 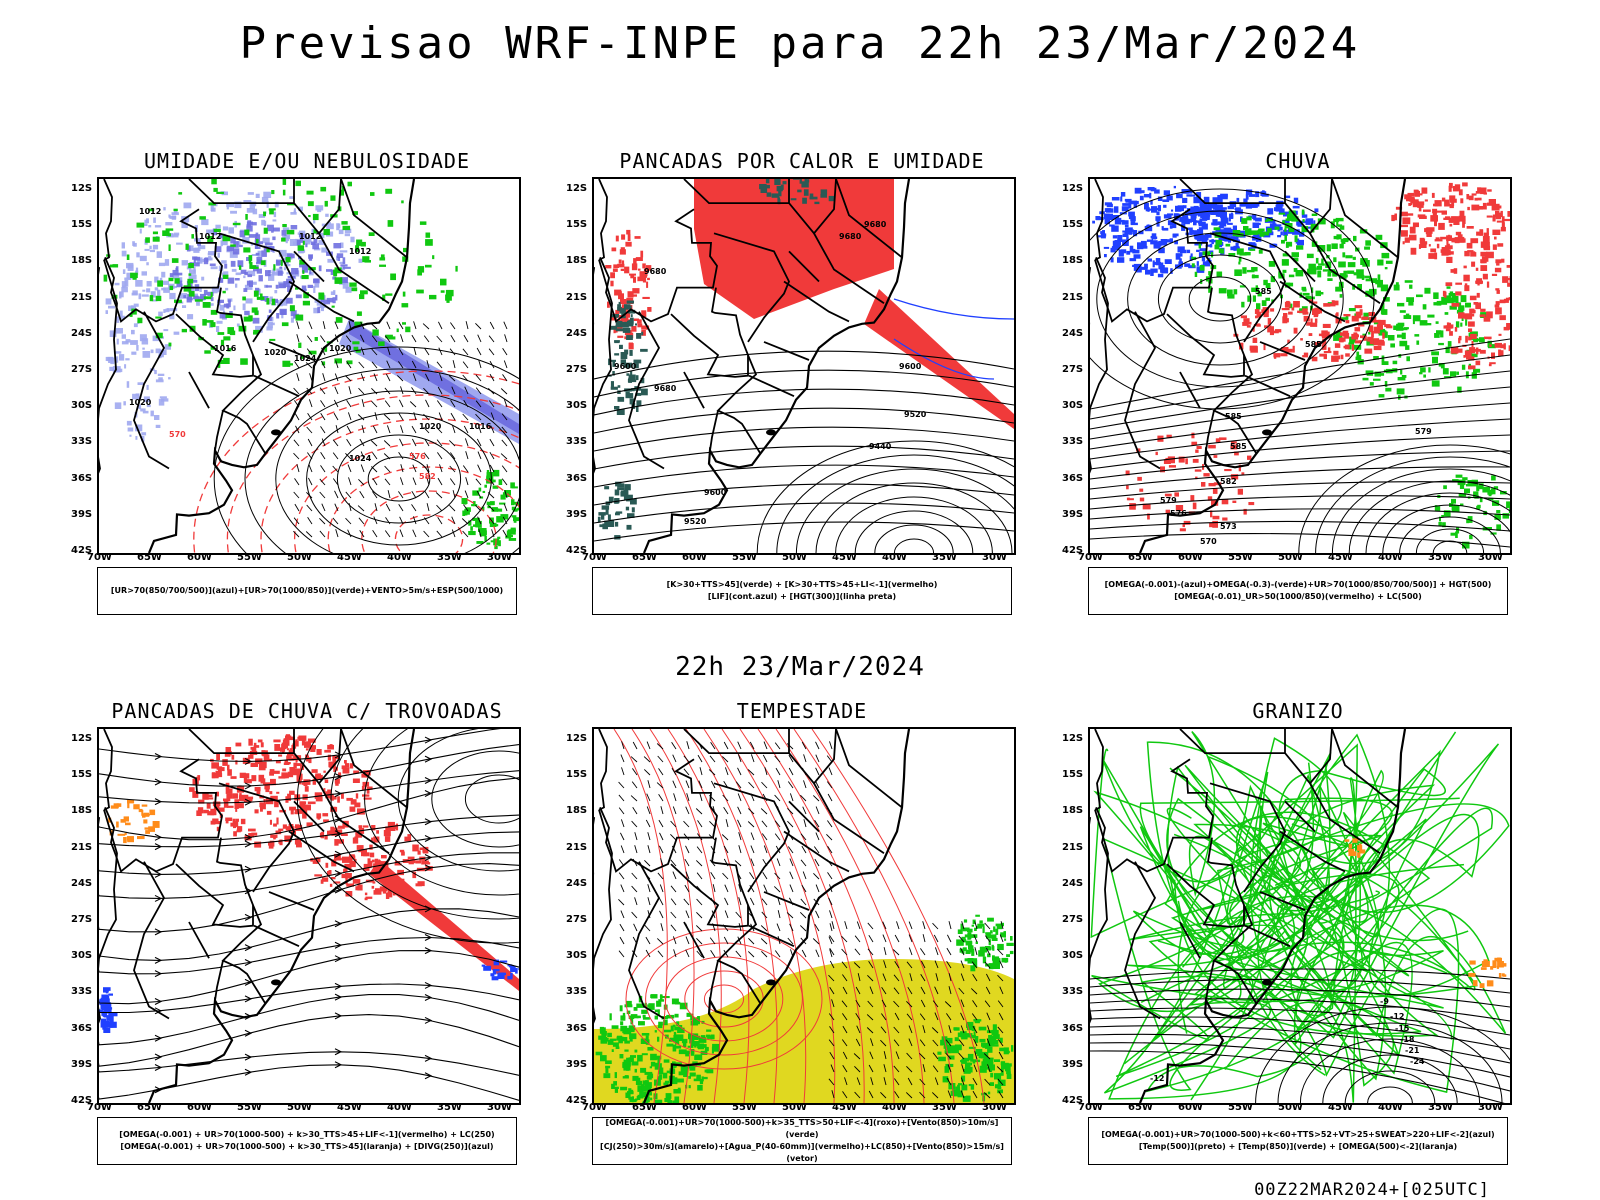 What do you see at coordinates (802, 161) in the screenshot?
I see `panel-title: PANCADAS POR CALOR E UMIDADE` at bounding box center [802, 161].